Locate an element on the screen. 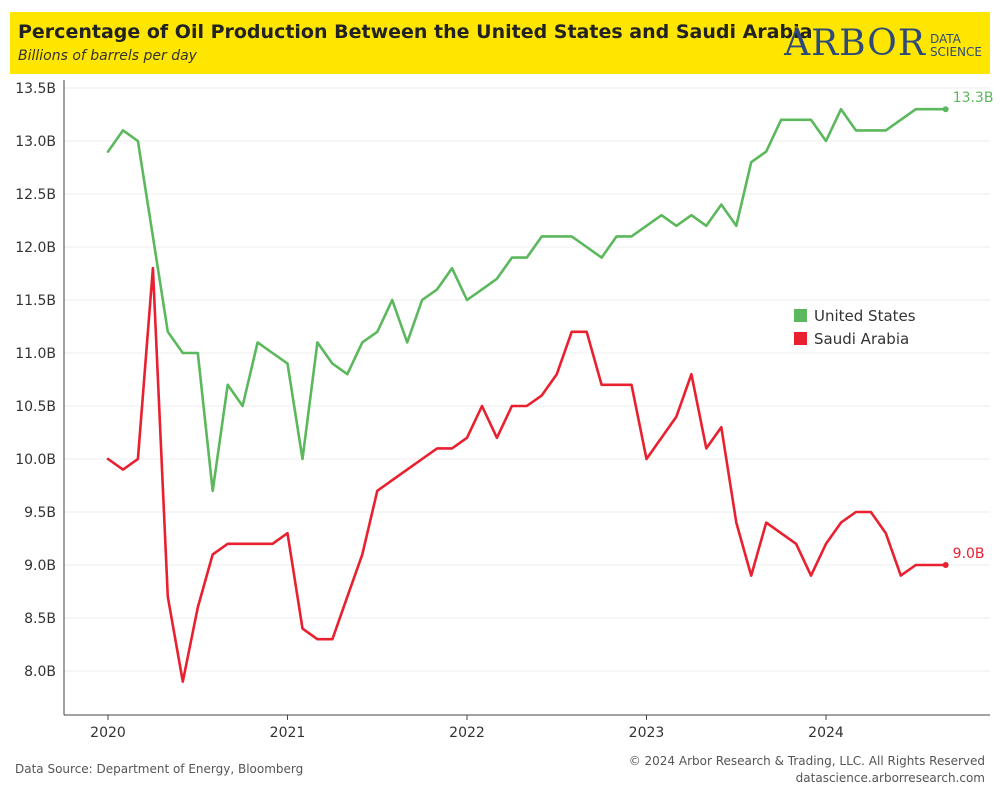 This screenshot has width=1000, height=800. y-tick-label: 8.5B is located at coordinates (40, 619).